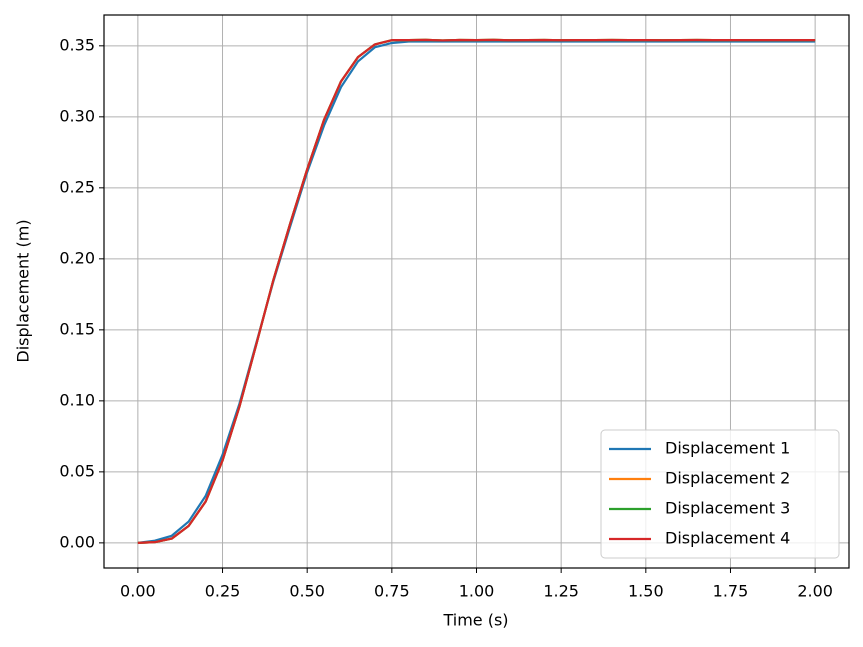 The width and height of the screenshot is (863, 647). Describe the element at coordinates (77, 257) in the screenshot. I see `y-tick-label: 0.20` at that location.